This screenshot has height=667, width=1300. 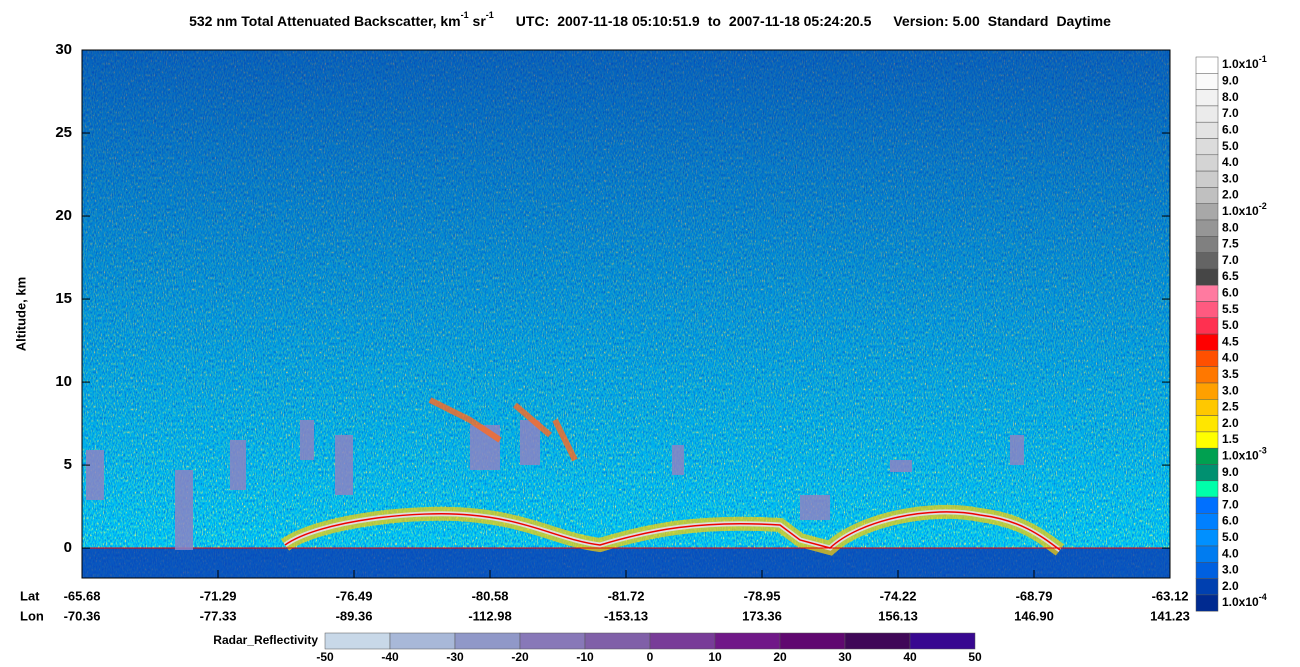 What do you see at coordinates (1230, 276) in the screenshot?
I see `colorbar-label: 6.5` at bounding box center [1230, 276].